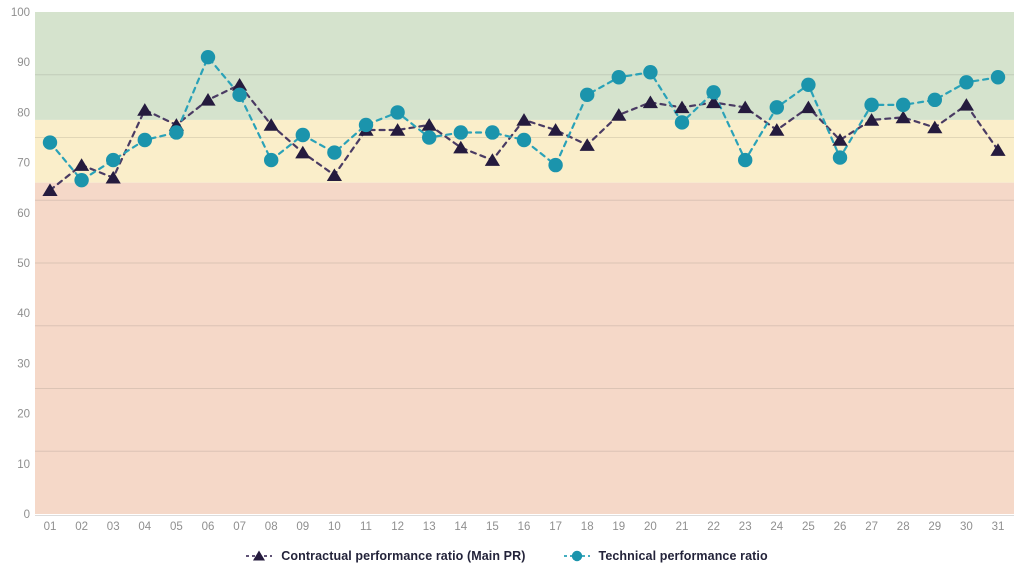 Image resolution: width=1014 pixels, height=584 pixels. What do you see at coordinates (576, 556) in the screenshot?
I see `circle-marker-icon` at bounding box center [576, 556].